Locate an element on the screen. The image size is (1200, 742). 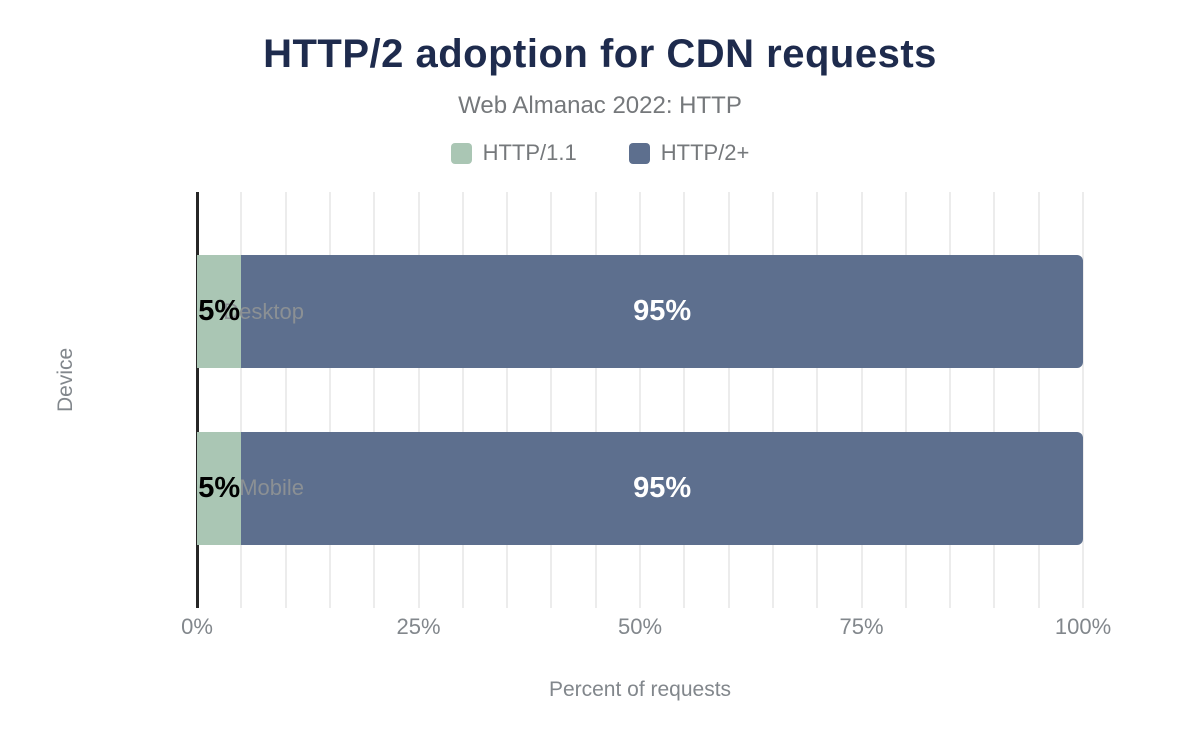
x-tick-label: 0% is located at coordinates (197, 626).